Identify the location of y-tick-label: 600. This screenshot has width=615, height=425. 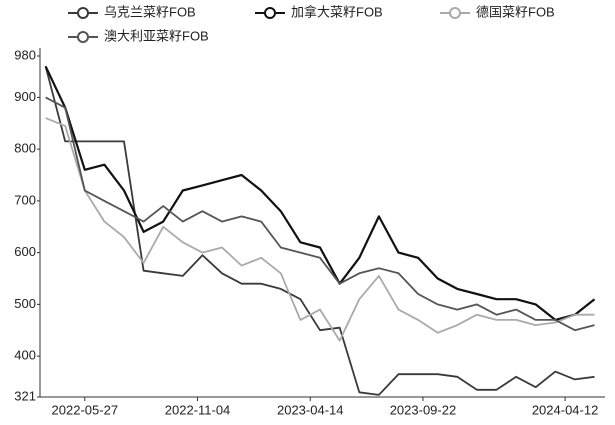
(25, 251).